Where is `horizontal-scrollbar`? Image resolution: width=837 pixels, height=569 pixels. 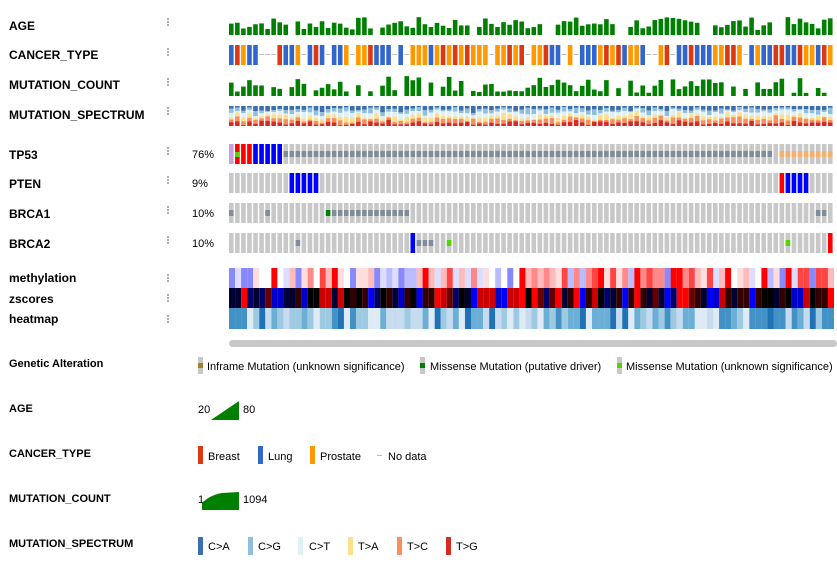
horizontal-scrollbar is located at coordinates (533, 343).